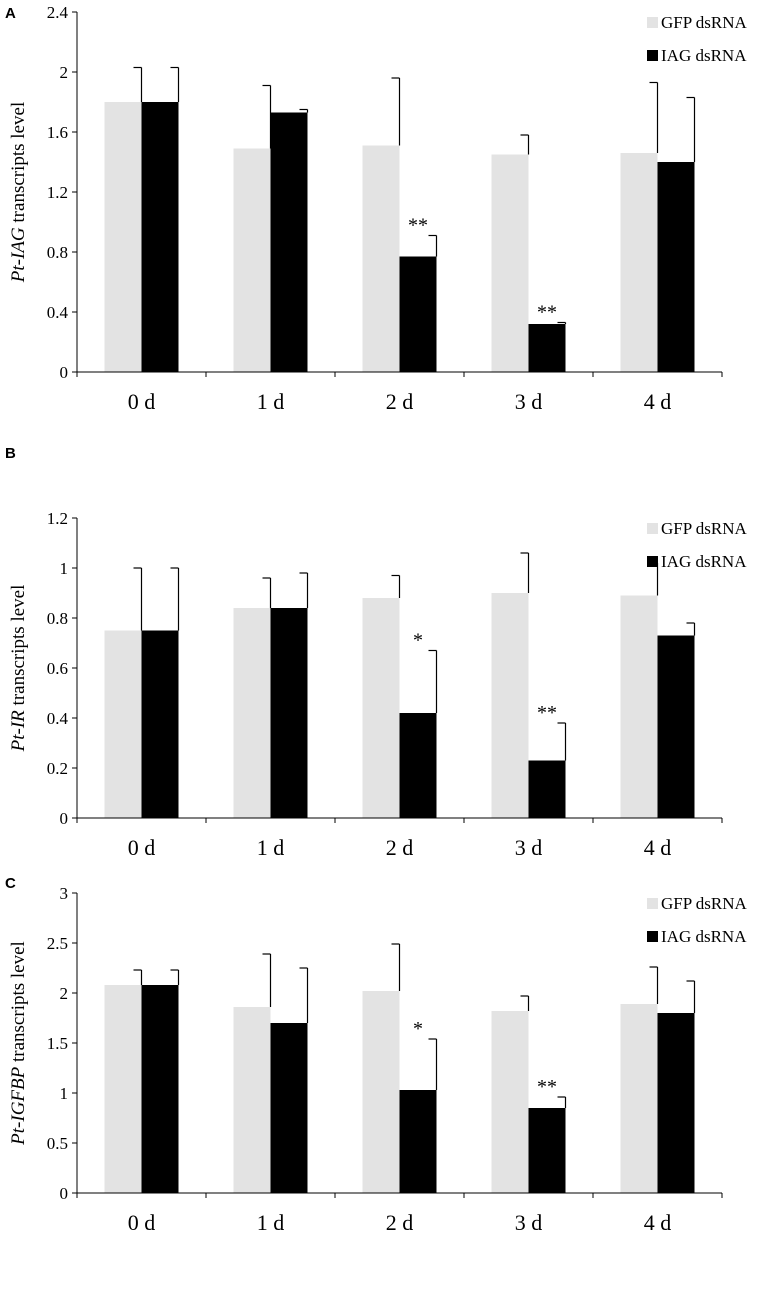 This screenshot has height=1300, width=768. Describe the element at coordinates (57, 943) in the screenshot. I see `y-tick-label: 2.5` at that location.